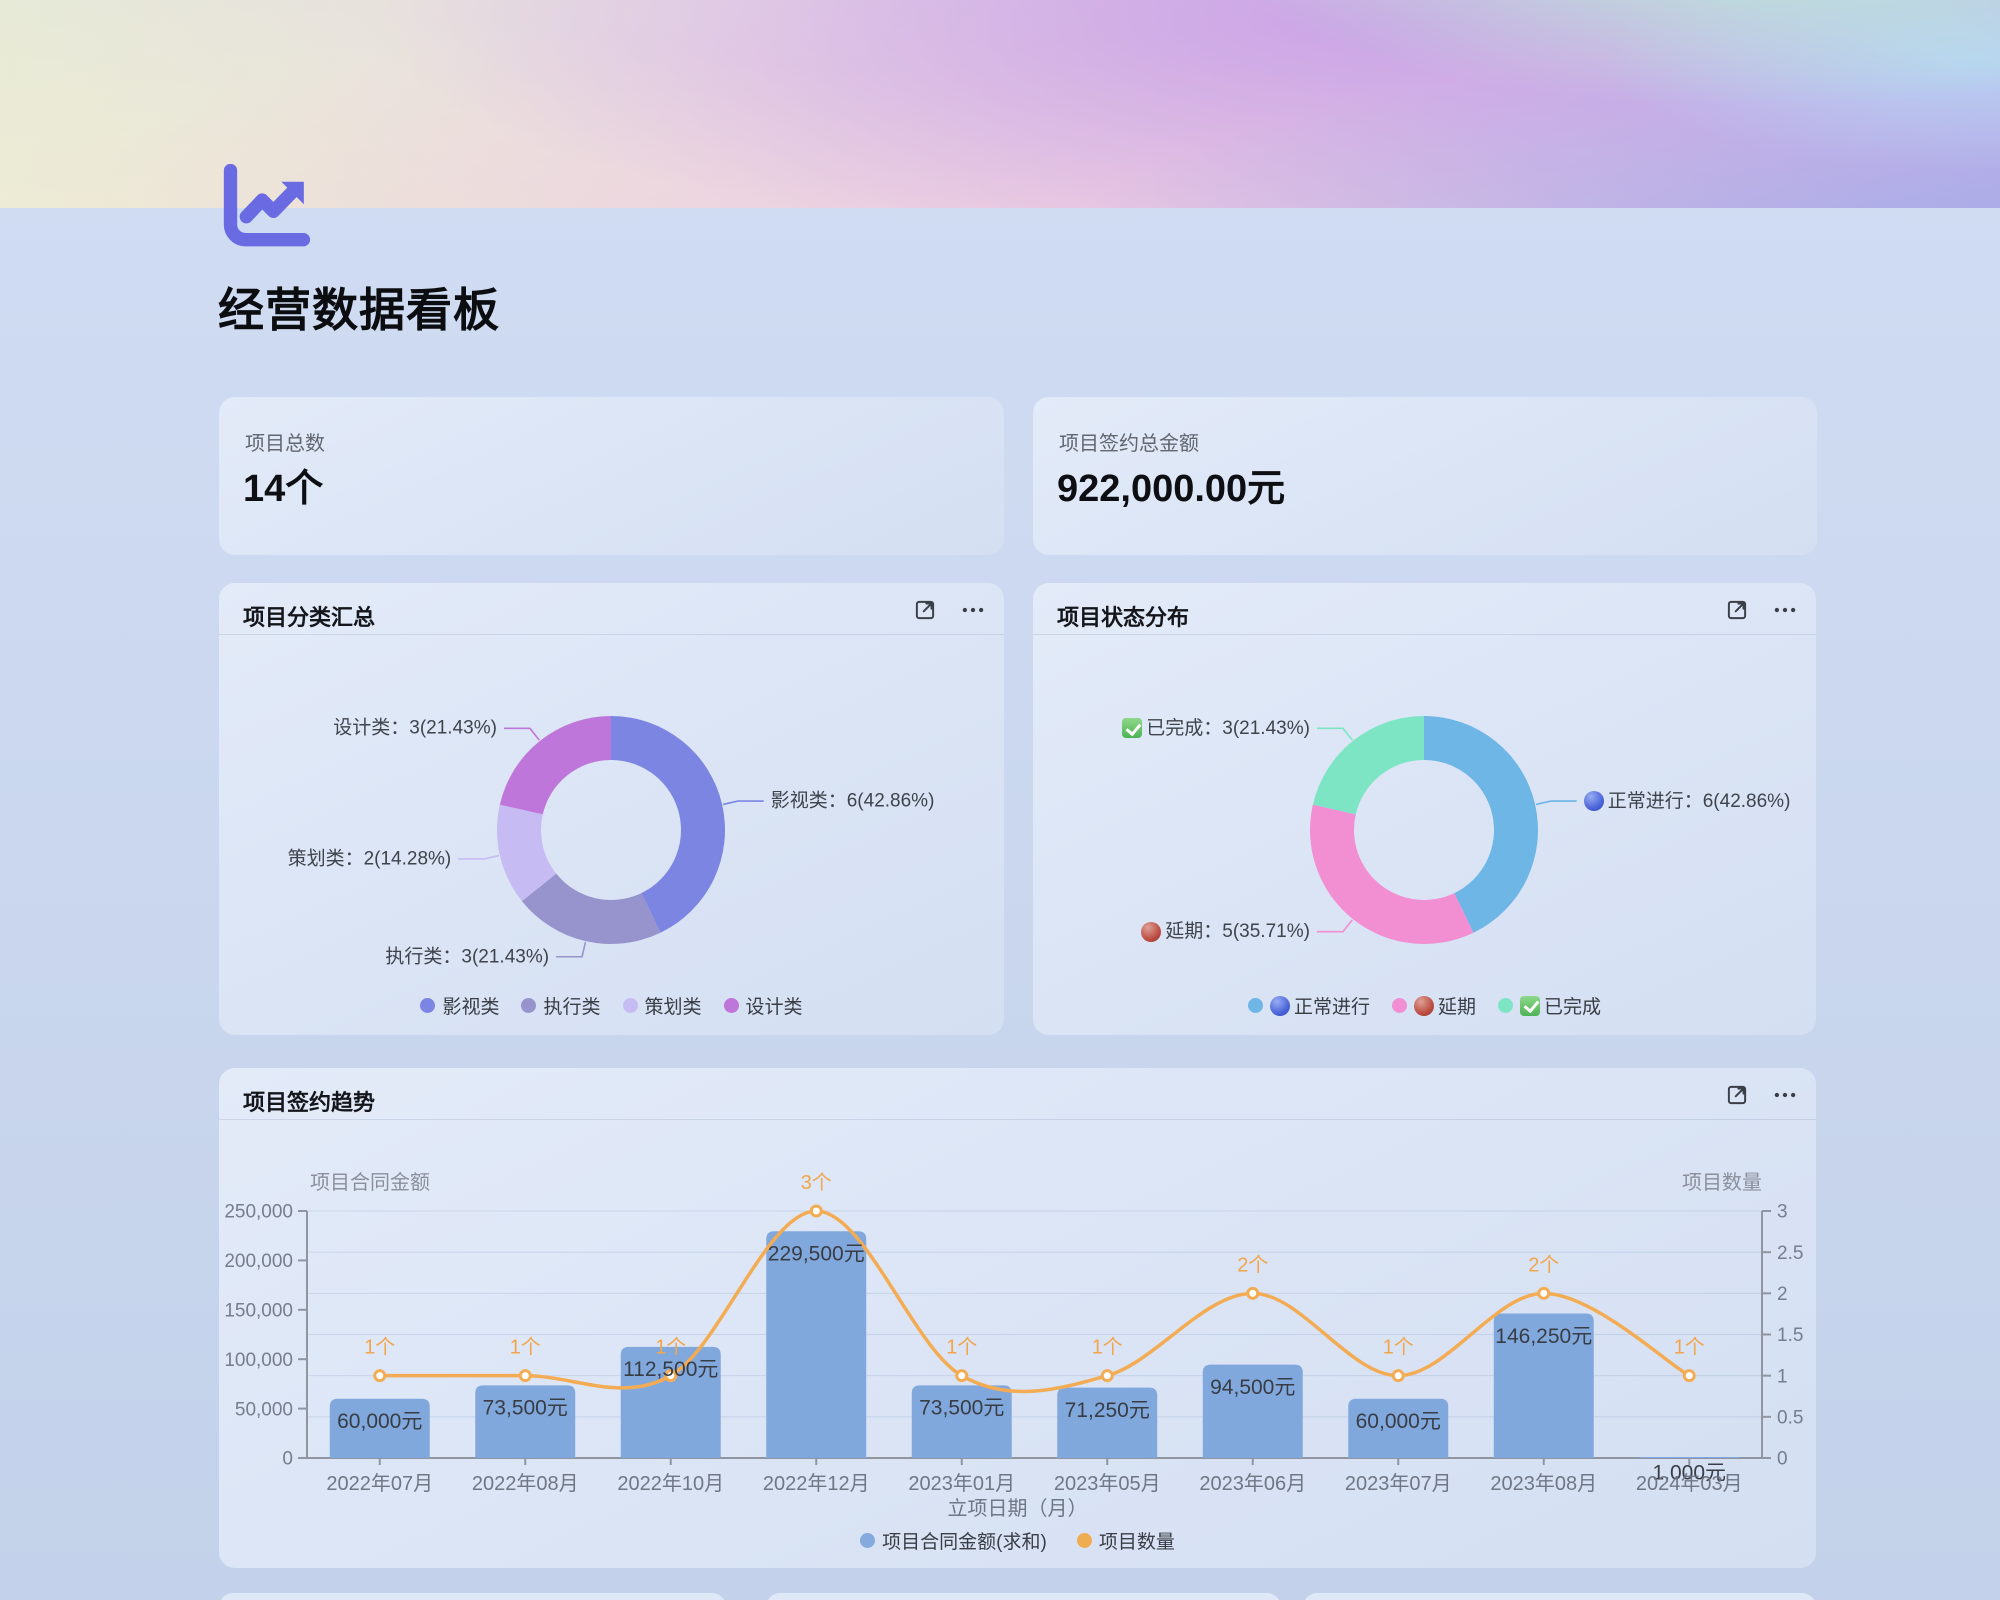 The image size is (2000, 1600). I want to click on legend-item-延期: 延期, so click(1433, 1005).